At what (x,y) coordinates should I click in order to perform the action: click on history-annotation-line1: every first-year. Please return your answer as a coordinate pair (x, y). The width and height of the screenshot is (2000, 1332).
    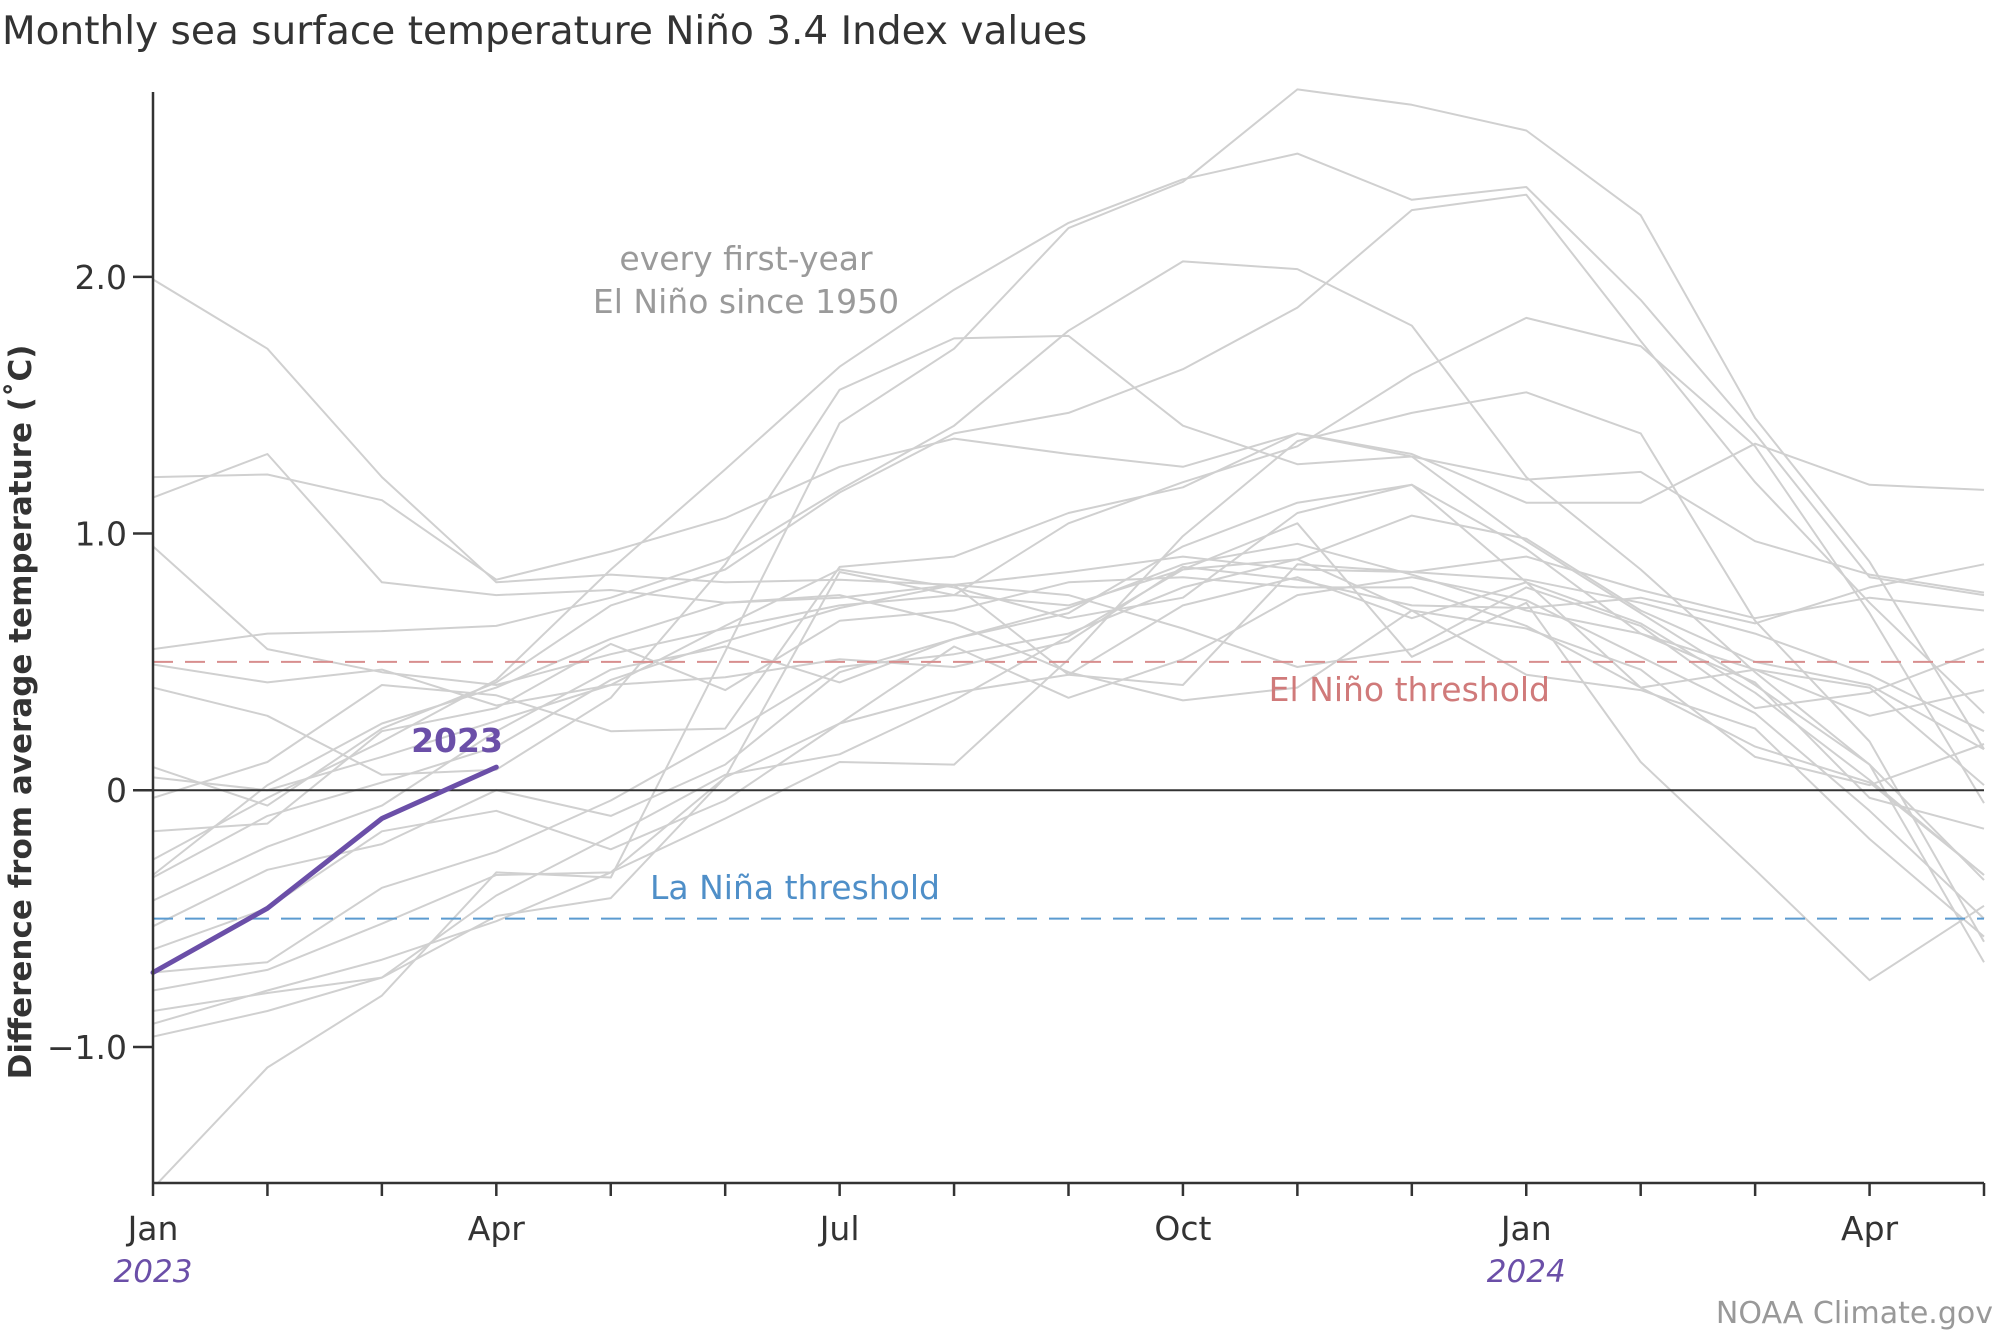
    Looking at the image, I should click on (746, 258).